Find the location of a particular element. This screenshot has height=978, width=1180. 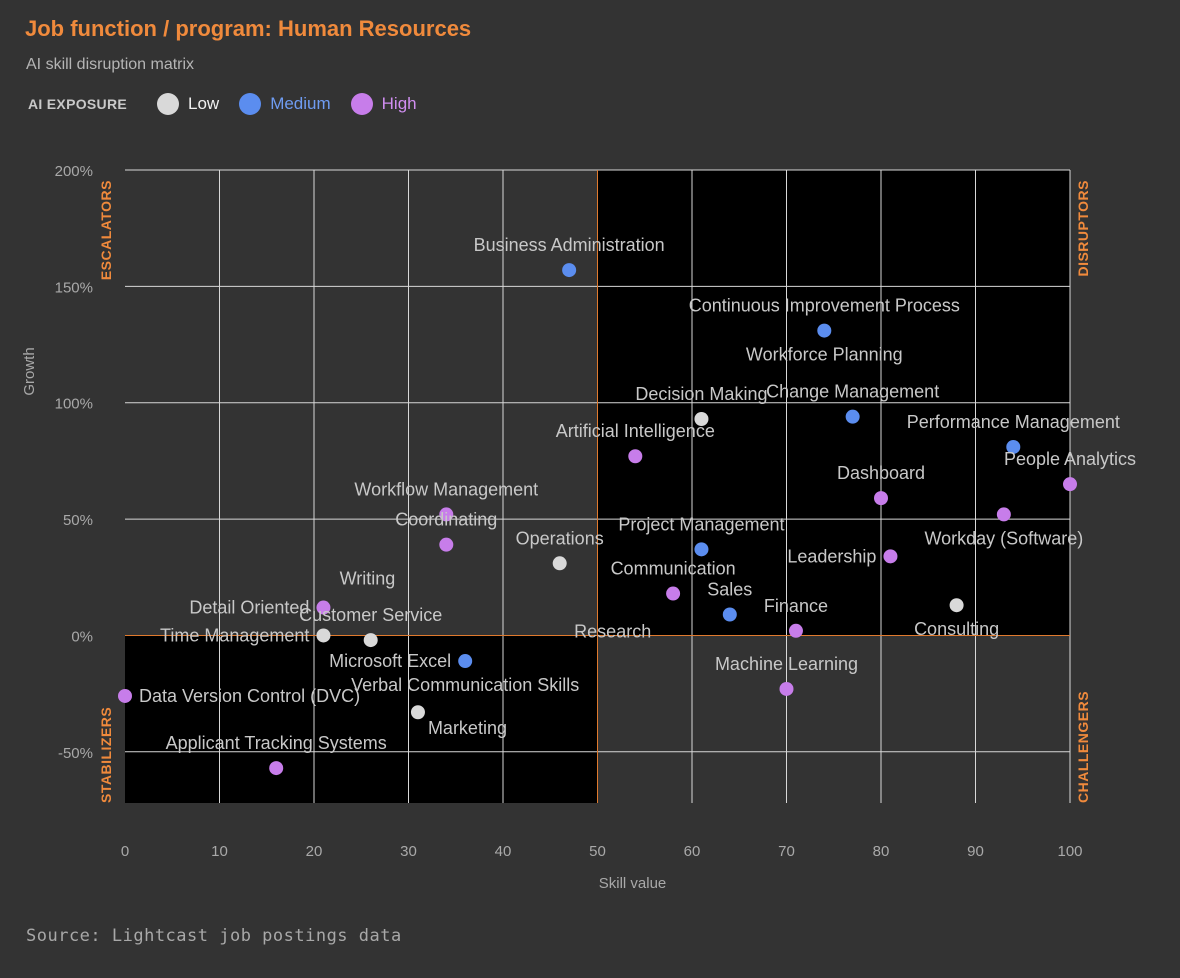

point-label-machine-learning: Machine Learning is located at coordinates (786, 664).